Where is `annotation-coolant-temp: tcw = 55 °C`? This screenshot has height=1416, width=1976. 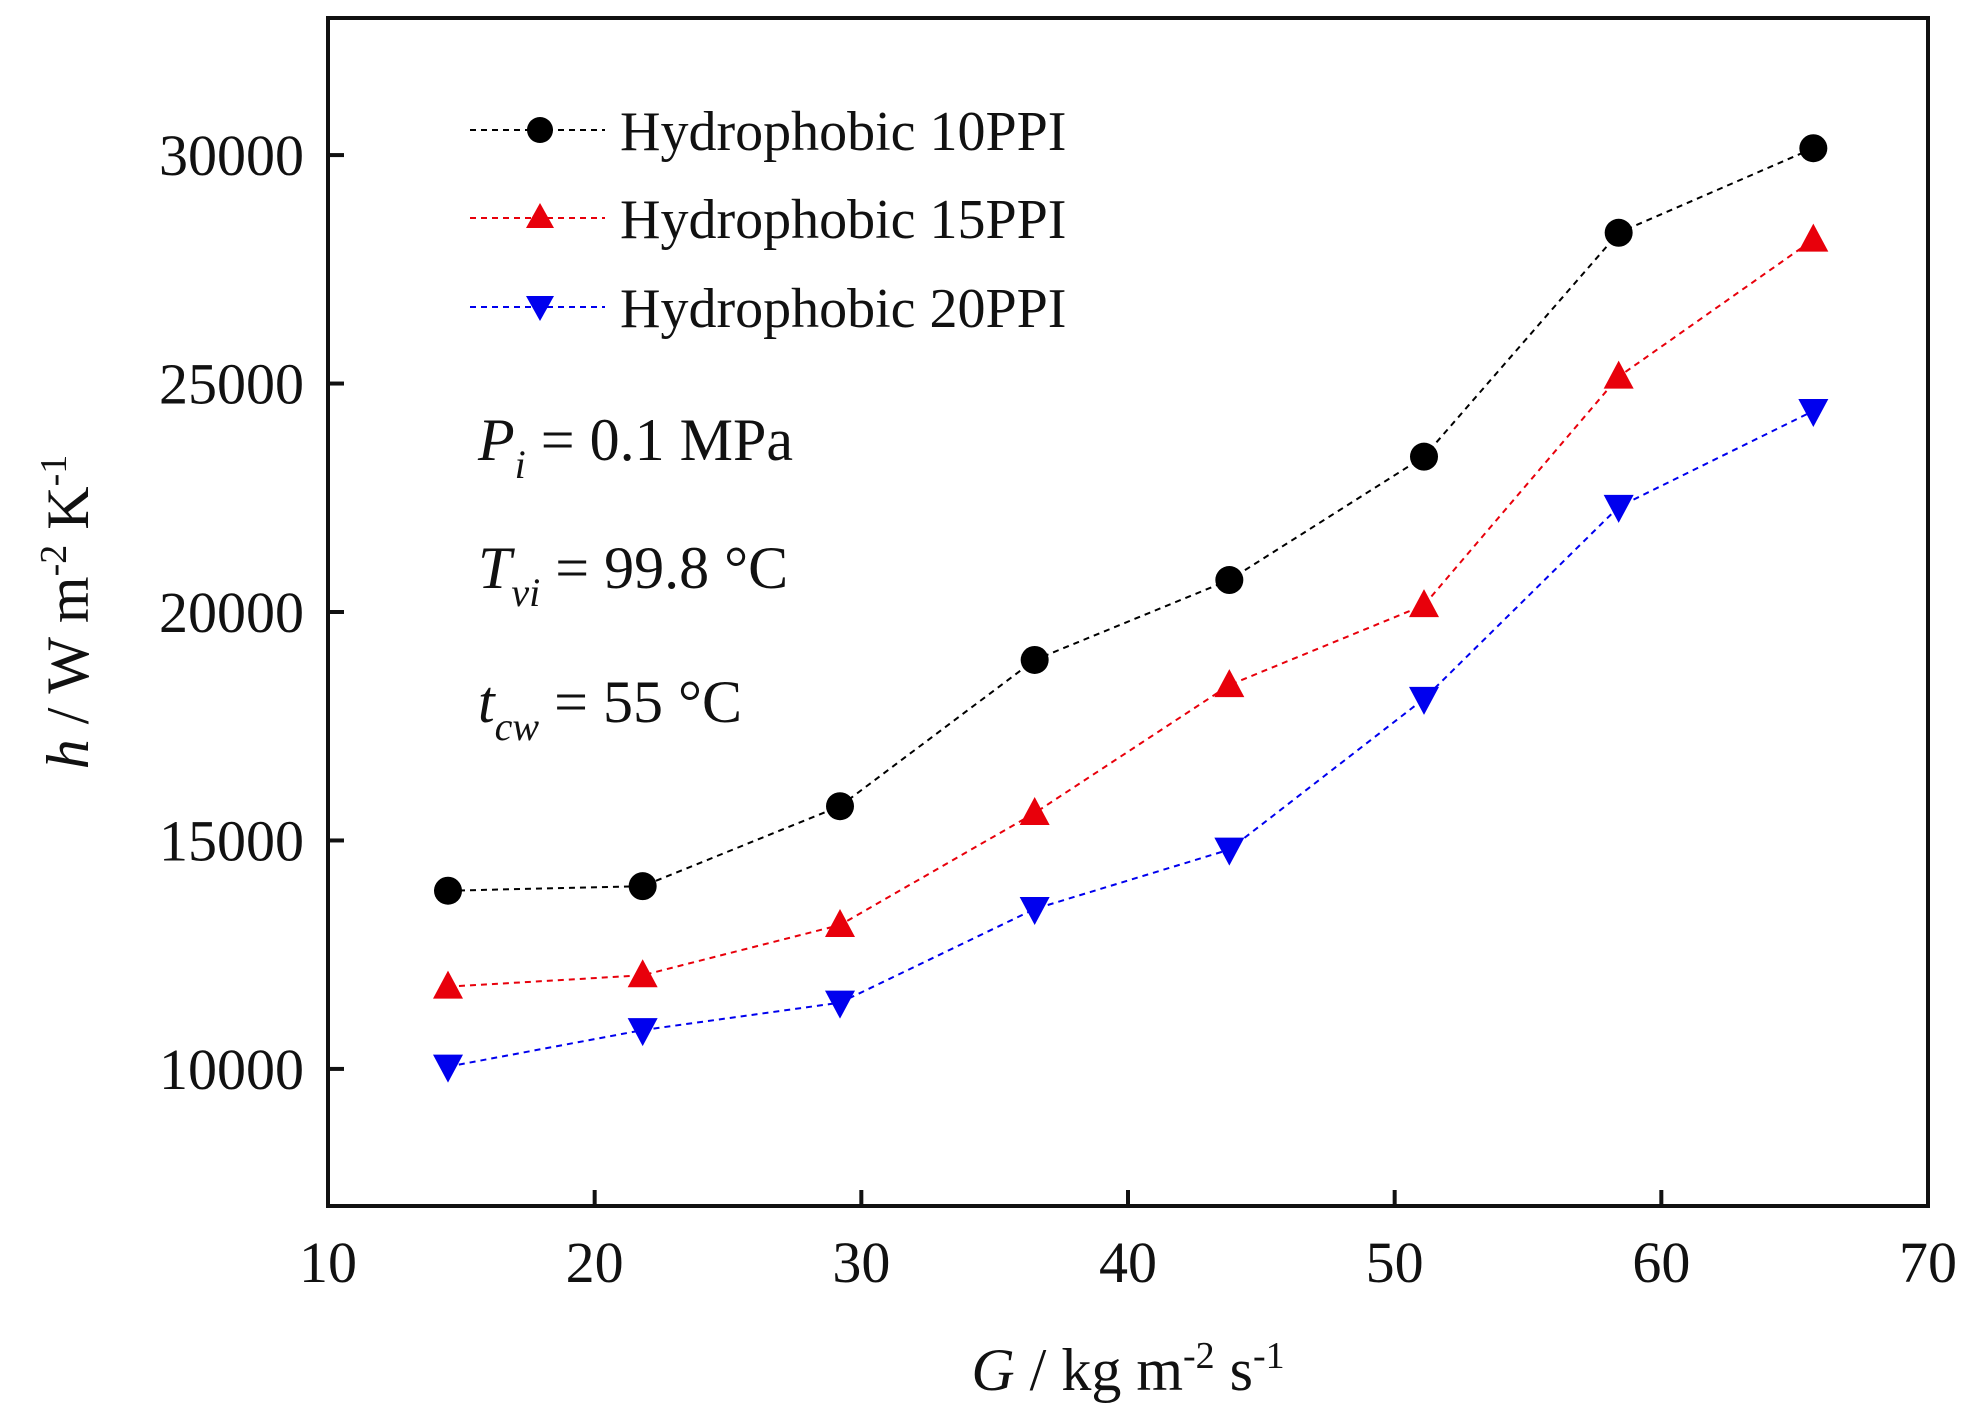 annotation-coolant-temp: tcw = 55 °C is located at coordinates (610, 709).